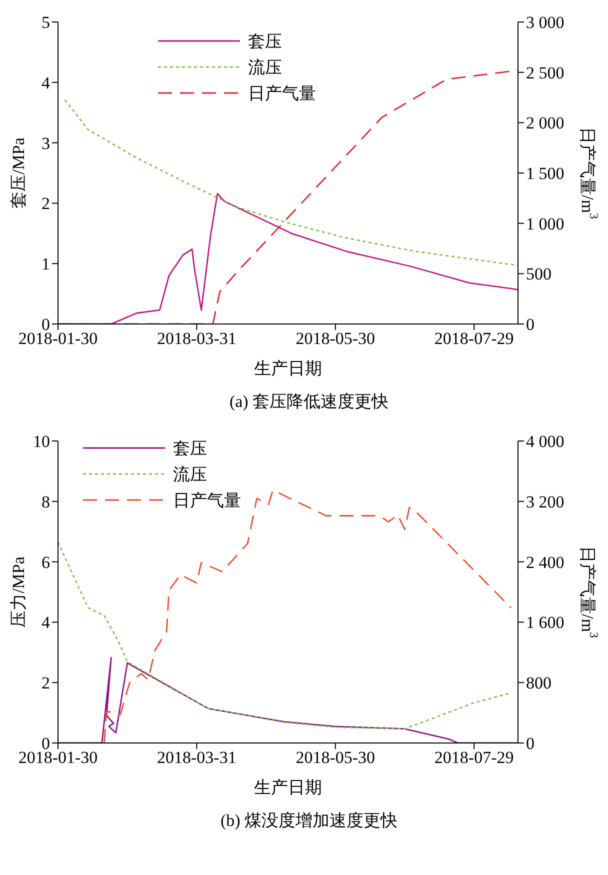 This screenshot has height=875, width=608. I want to click on y2-tick-label: 3 000, so click(545, 22).